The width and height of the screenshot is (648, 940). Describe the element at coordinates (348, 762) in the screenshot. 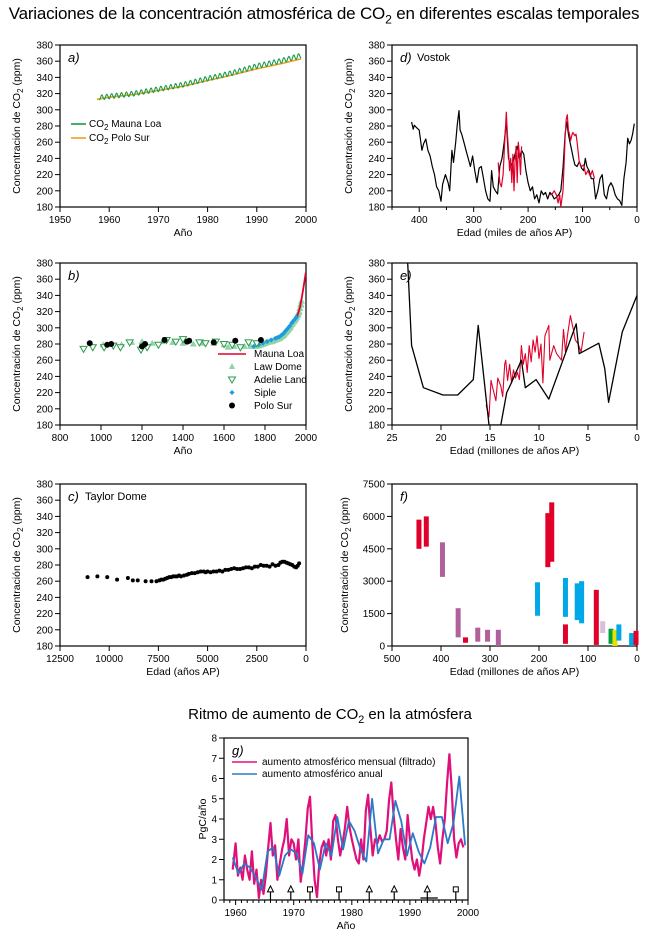

I see `legend-label: aumento atmosférico mensual (filtrado)` at that location.